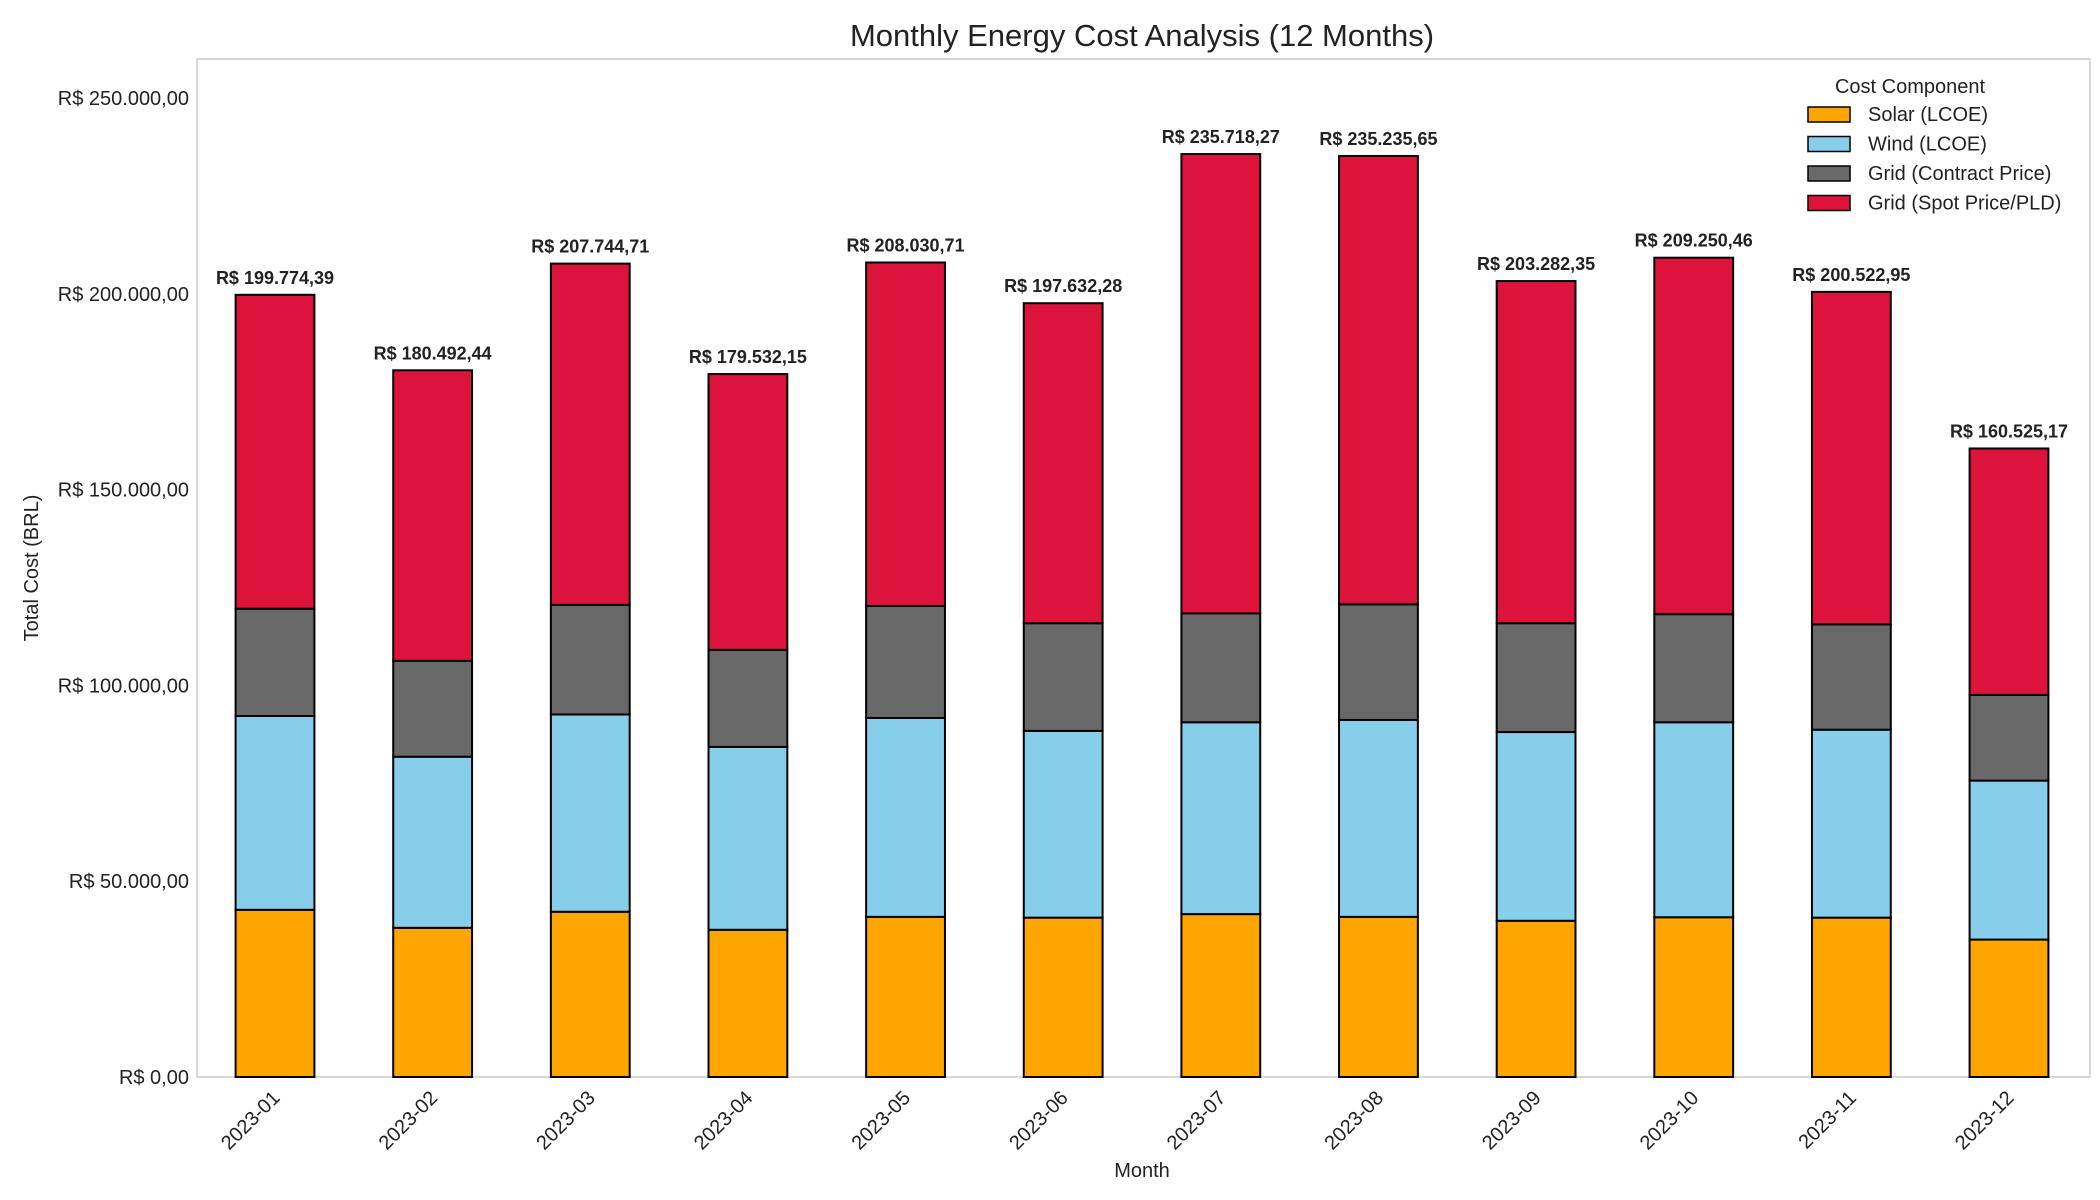 This screenshot has width=2100, height=1200. Describe the element at coordinates (1928, 115) in the screenshot. I see `legend-label: Solar (LCOE)` at that location.